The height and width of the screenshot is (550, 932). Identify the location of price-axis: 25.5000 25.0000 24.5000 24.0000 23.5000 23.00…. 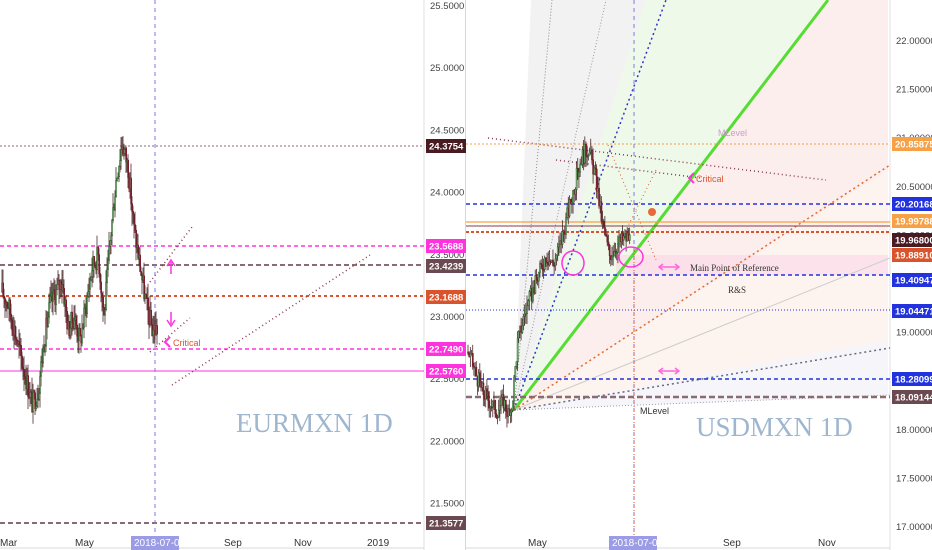
(447, 255).